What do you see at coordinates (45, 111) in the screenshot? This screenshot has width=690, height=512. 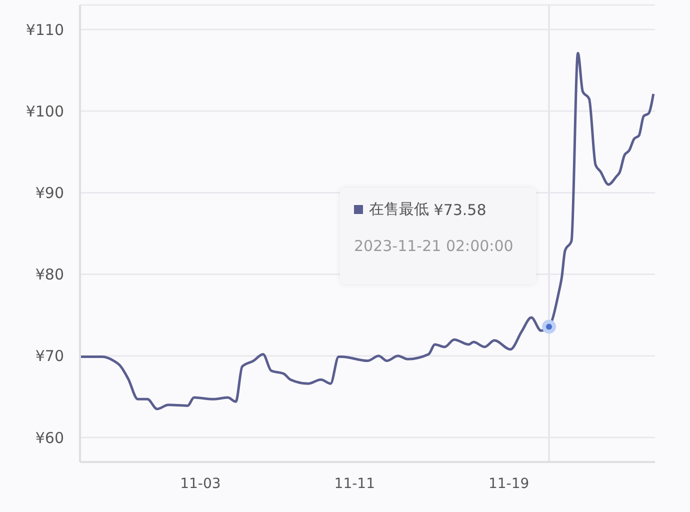 I see `y-tick-label: ¥100` at bounding box center [45, 111].